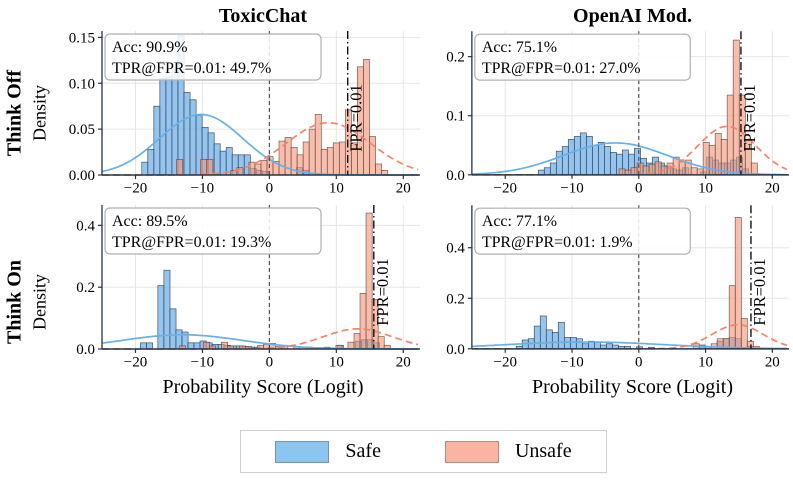 The image size is (793, 492). I want to click on tpr-text: TPR@FPR=0.01: 1.9%, so click(557, 242).